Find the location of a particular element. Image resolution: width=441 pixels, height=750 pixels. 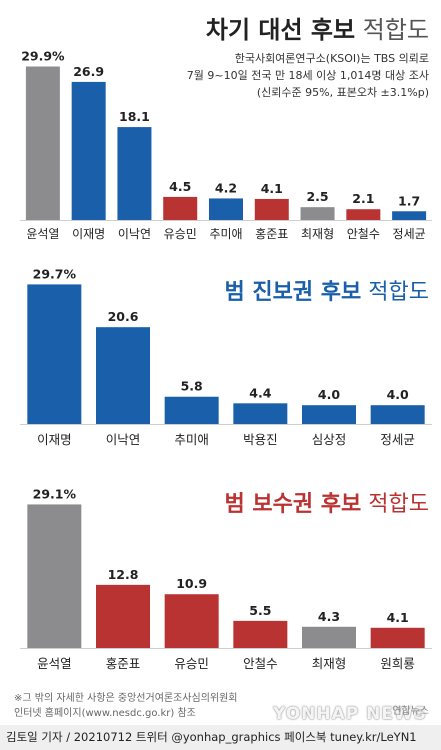

source-line: (신뢰수준 95%, 표본오차 ±3.1%p) is located at coordinates (342, 92).